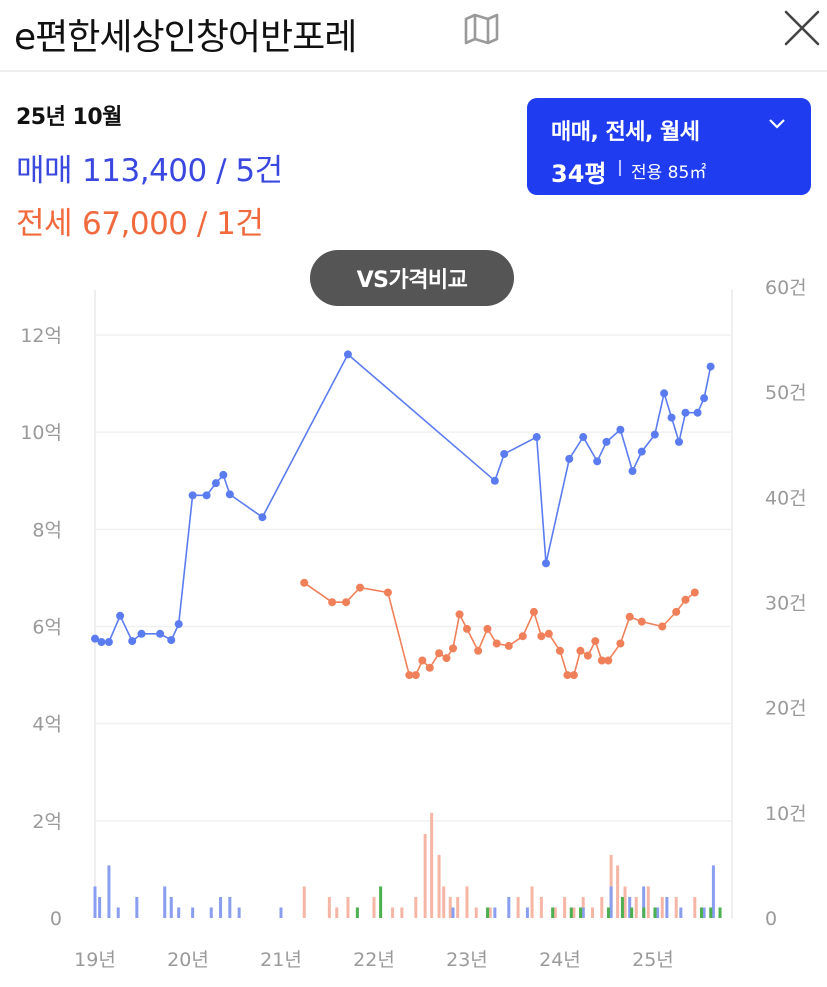  Describe the element at coordinates (41, 433) in the screenshot. I see `y-left-tick-label: 10억` at that location.